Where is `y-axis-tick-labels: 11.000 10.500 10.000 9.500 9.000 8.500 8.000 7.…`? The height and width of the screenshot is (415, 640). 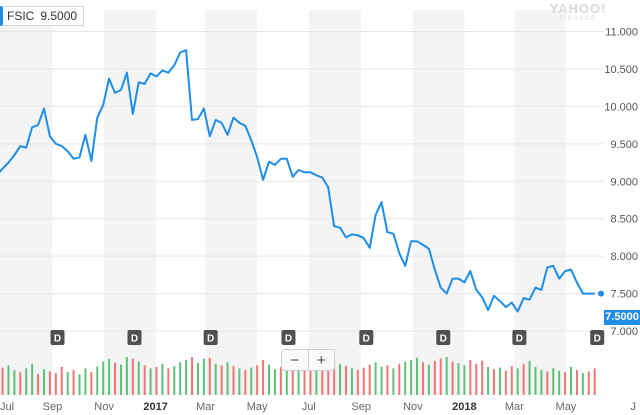 y-axis-tick-labels: 11.000 10.500 10.000 9.500 9.000 8.500 8.000 7.… is located at coordinates (621, 182).